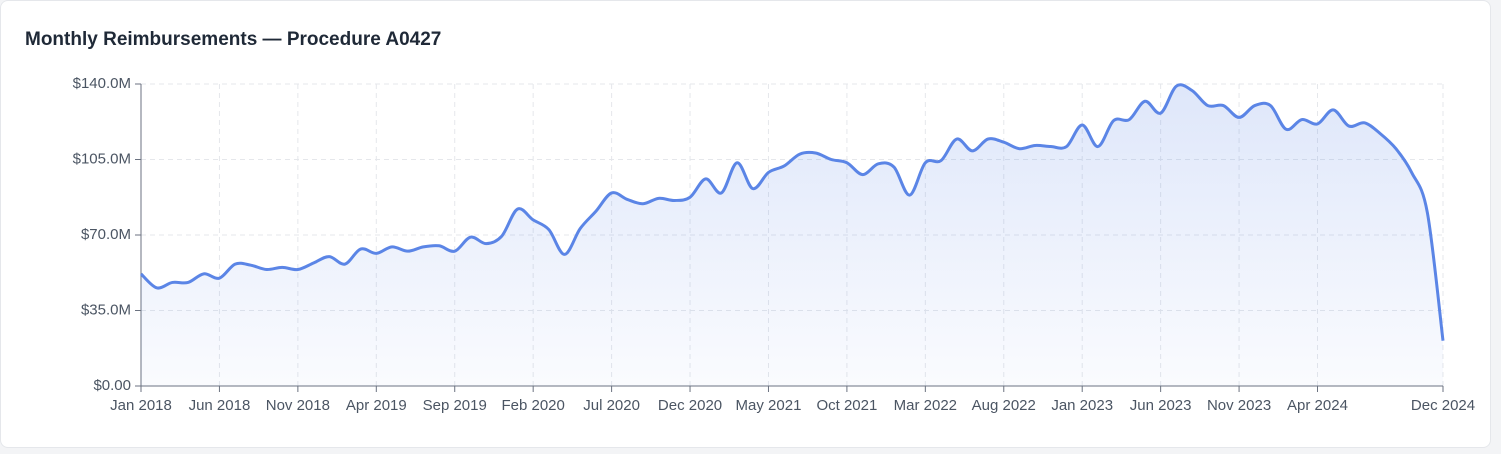 This screenshot has height=454, width=1501. What do you see at coordinates (102, 158) in the screenshot?
I see `y-tick-label: $105.0M` at bounding box center [102, 158].